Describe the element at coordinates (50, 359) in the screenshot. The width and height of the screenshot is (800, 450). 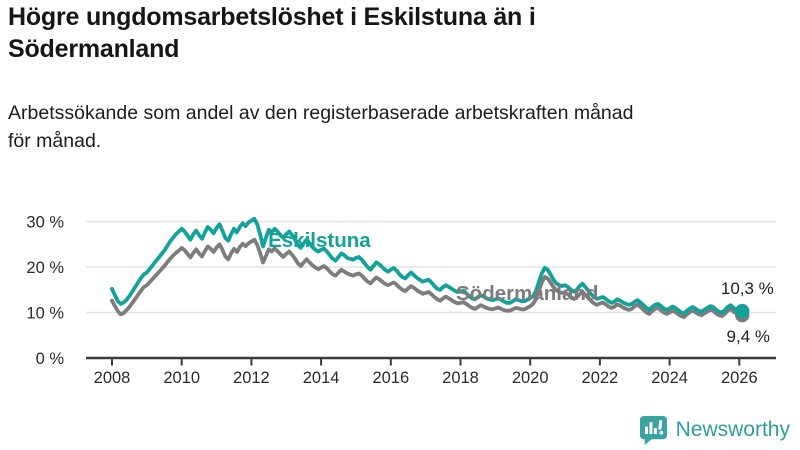
I see `y-tick-label: 0 %` at that location.